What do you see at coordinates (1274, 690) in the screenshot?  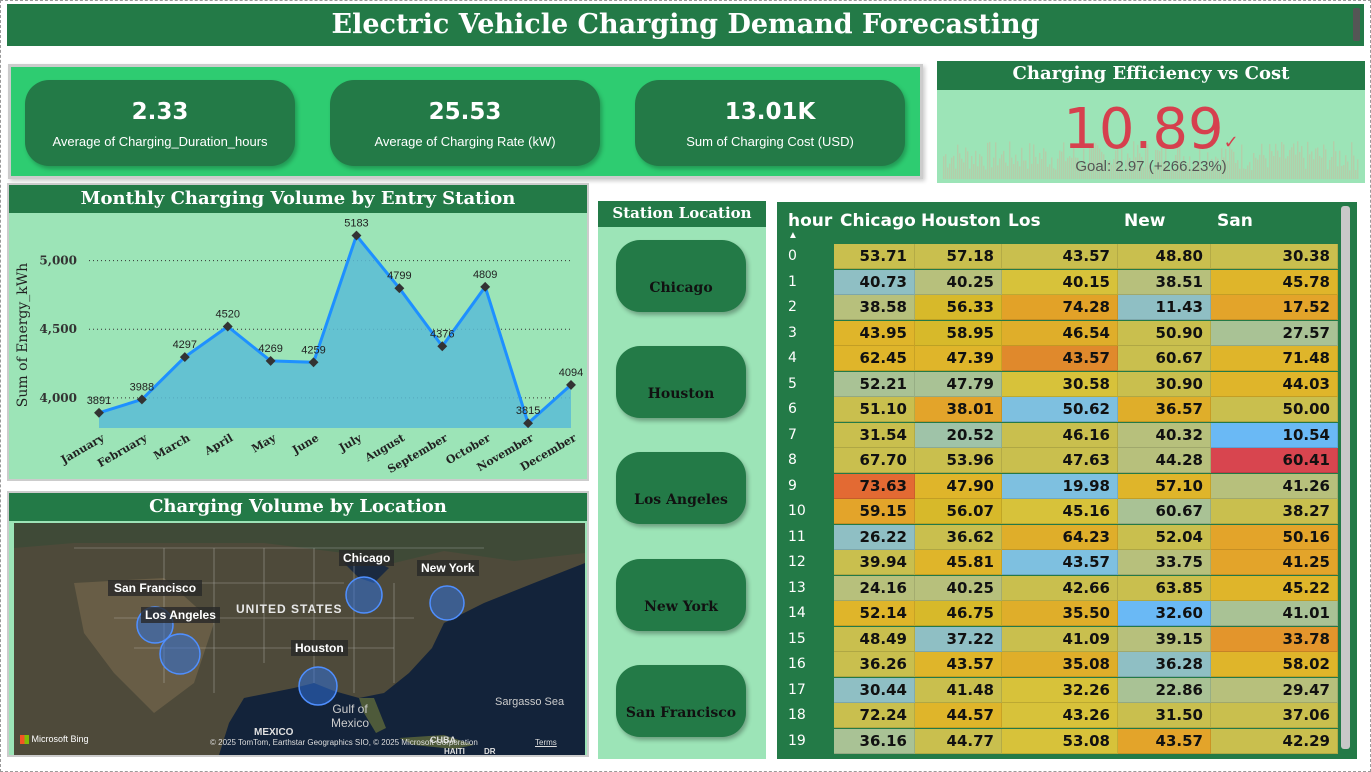 I see `matrix-cell: 29.47` at bounding box center [1274, 690].